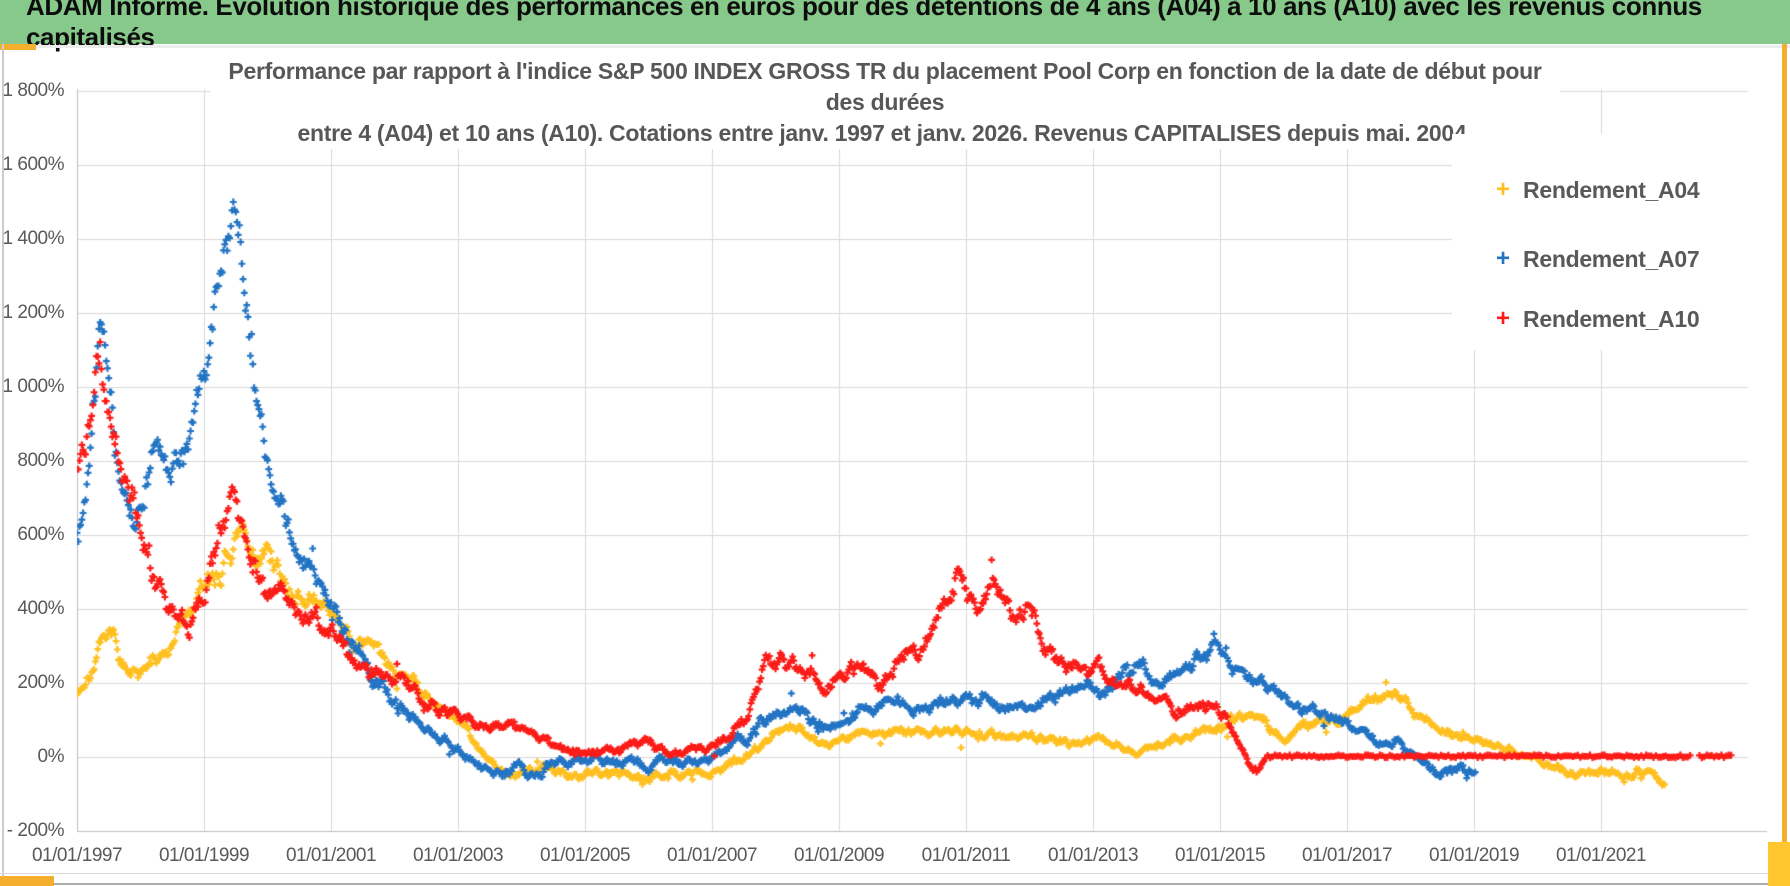 The image size is (1790, 886). Describe the element at coordinates (33, 90) in the screenshot. I see `y-axis-tick-label: 1 800%` at that location.